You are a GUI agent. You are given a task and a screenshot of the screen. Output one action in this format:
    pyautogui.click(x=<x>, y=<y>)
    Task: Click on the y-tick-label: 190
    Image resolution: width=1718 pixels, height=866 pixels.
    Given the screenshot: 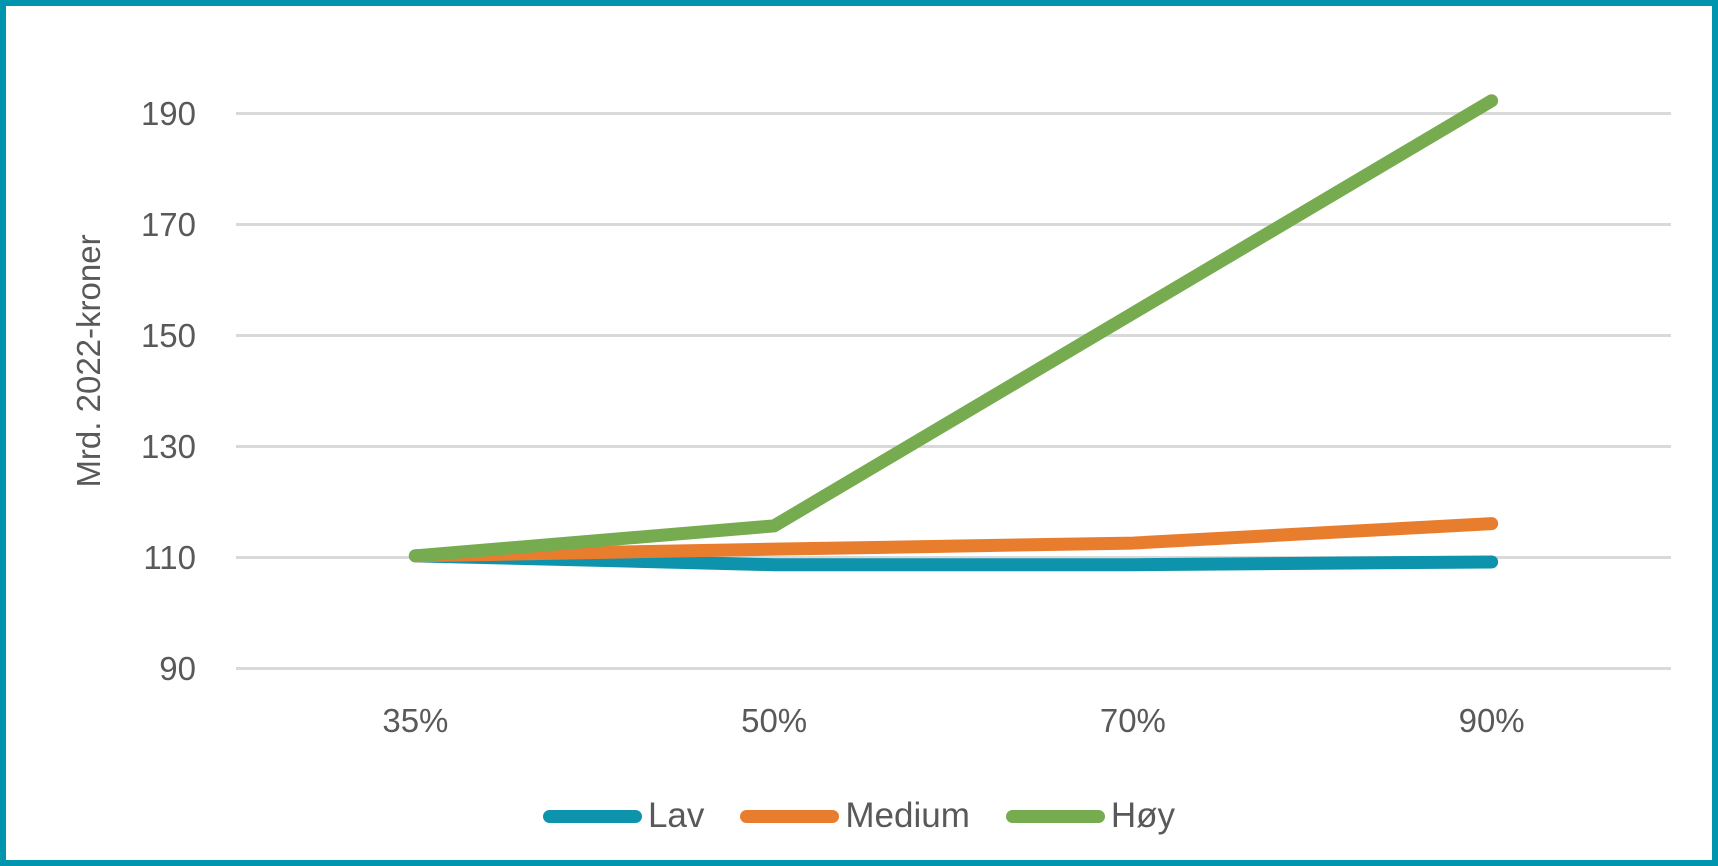 What is the action you would take?
    pyautogui.click(x=168, y=113)
    